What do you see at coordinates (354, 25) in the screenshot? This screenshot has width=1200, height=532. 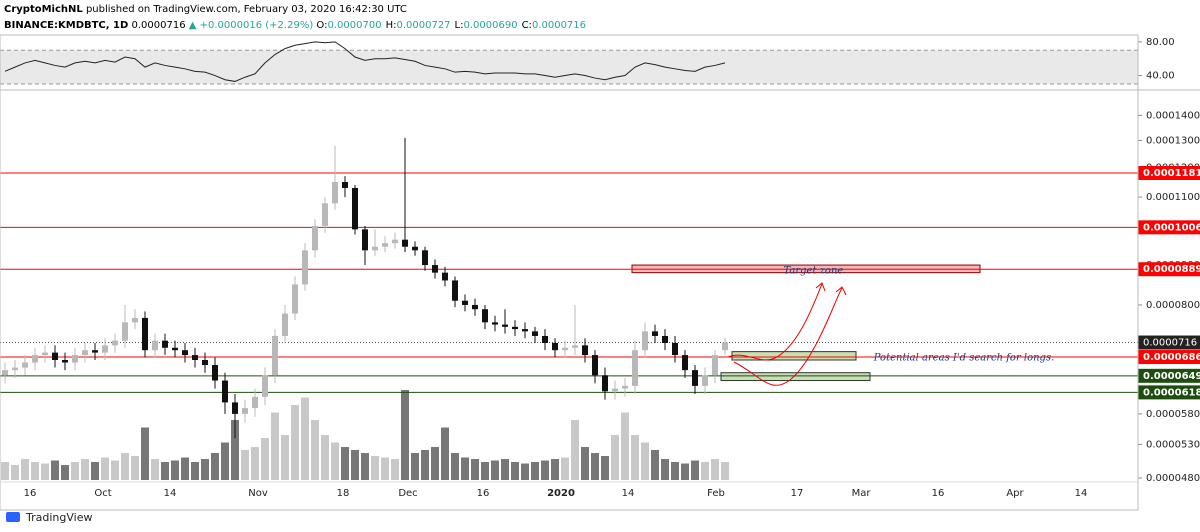 I see `ohlc-value: 0.0000700` at bounding box center [354, 25].